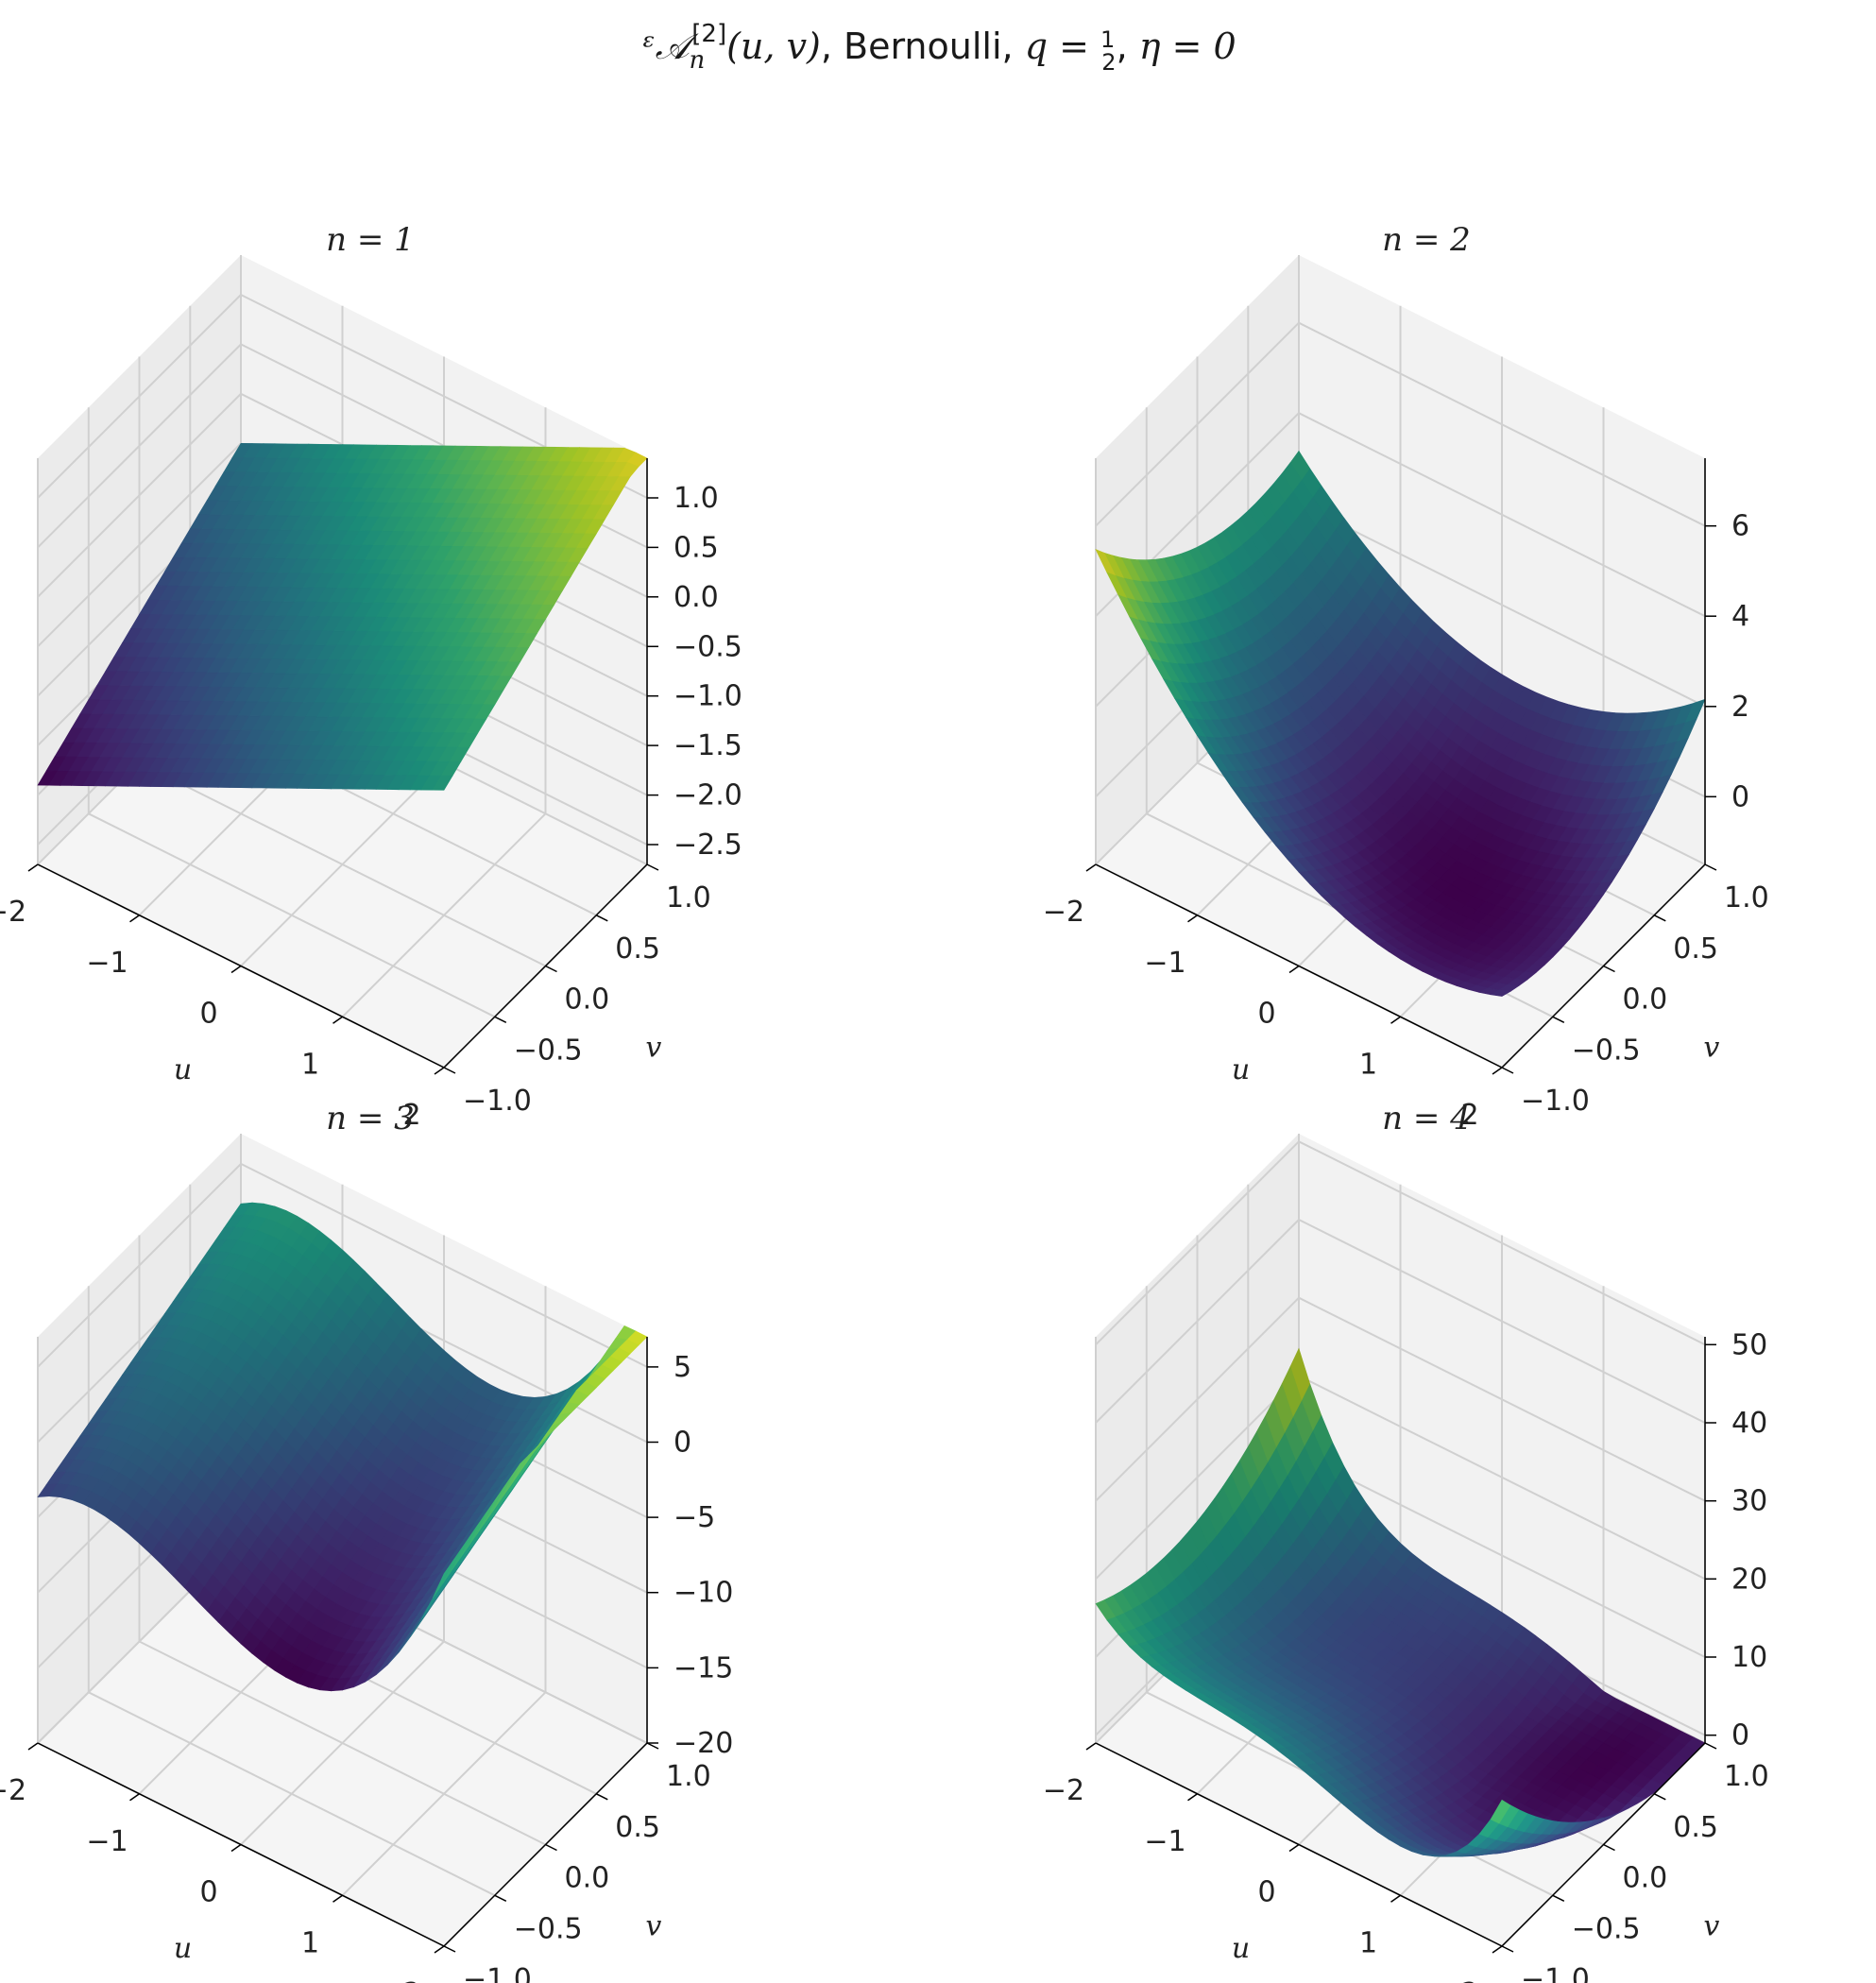 The image size is (1876, 1983). Describe the element at coordinates (698, 60) in the screenshot. I see `title-subscript: n` at that location.